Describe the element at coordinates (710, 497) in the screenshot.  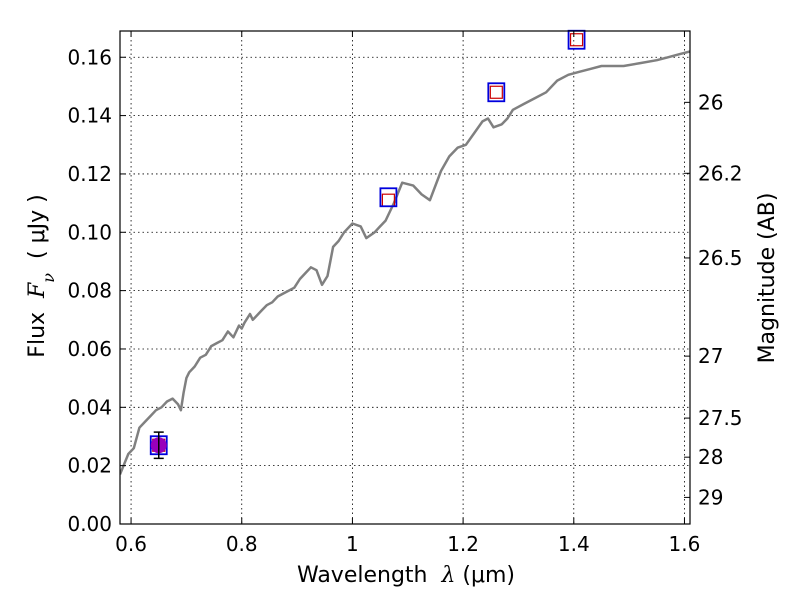
I see `magnitude-tick-label: 29` at that location.